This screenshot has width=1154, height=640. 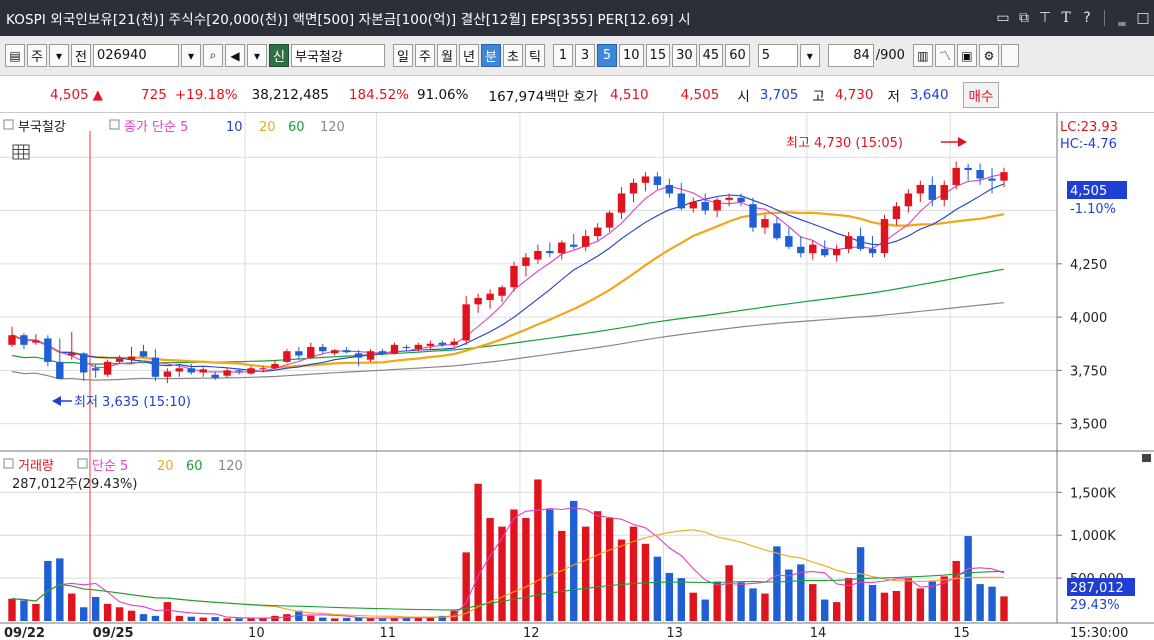 I want to click on sound-icon: ◀, so click(x=235, y=55).